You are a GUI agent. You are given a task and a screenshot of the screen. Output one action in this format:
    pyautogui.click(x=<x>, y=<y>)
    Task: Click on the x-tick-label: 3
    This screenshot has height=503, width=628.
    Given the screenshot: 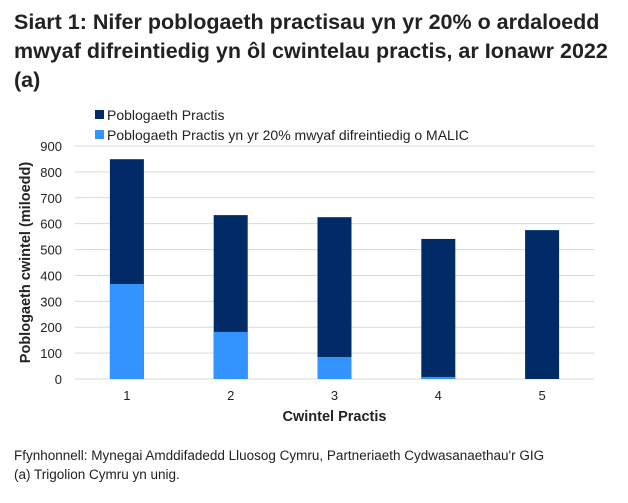 What is the action you would take?
    pyautogui.click(x=334, y=395)
    